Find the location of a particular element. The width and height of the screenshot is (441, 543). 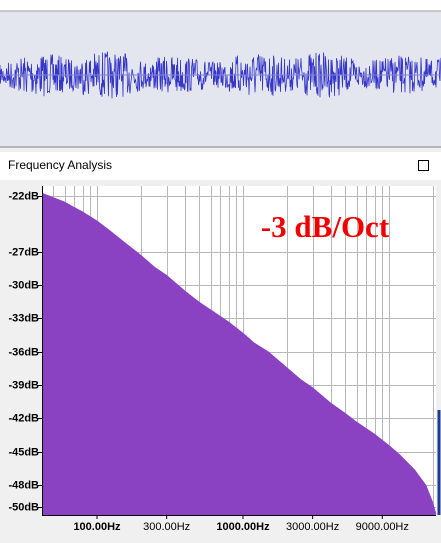

title-bar is located at coordinates (220, 166).